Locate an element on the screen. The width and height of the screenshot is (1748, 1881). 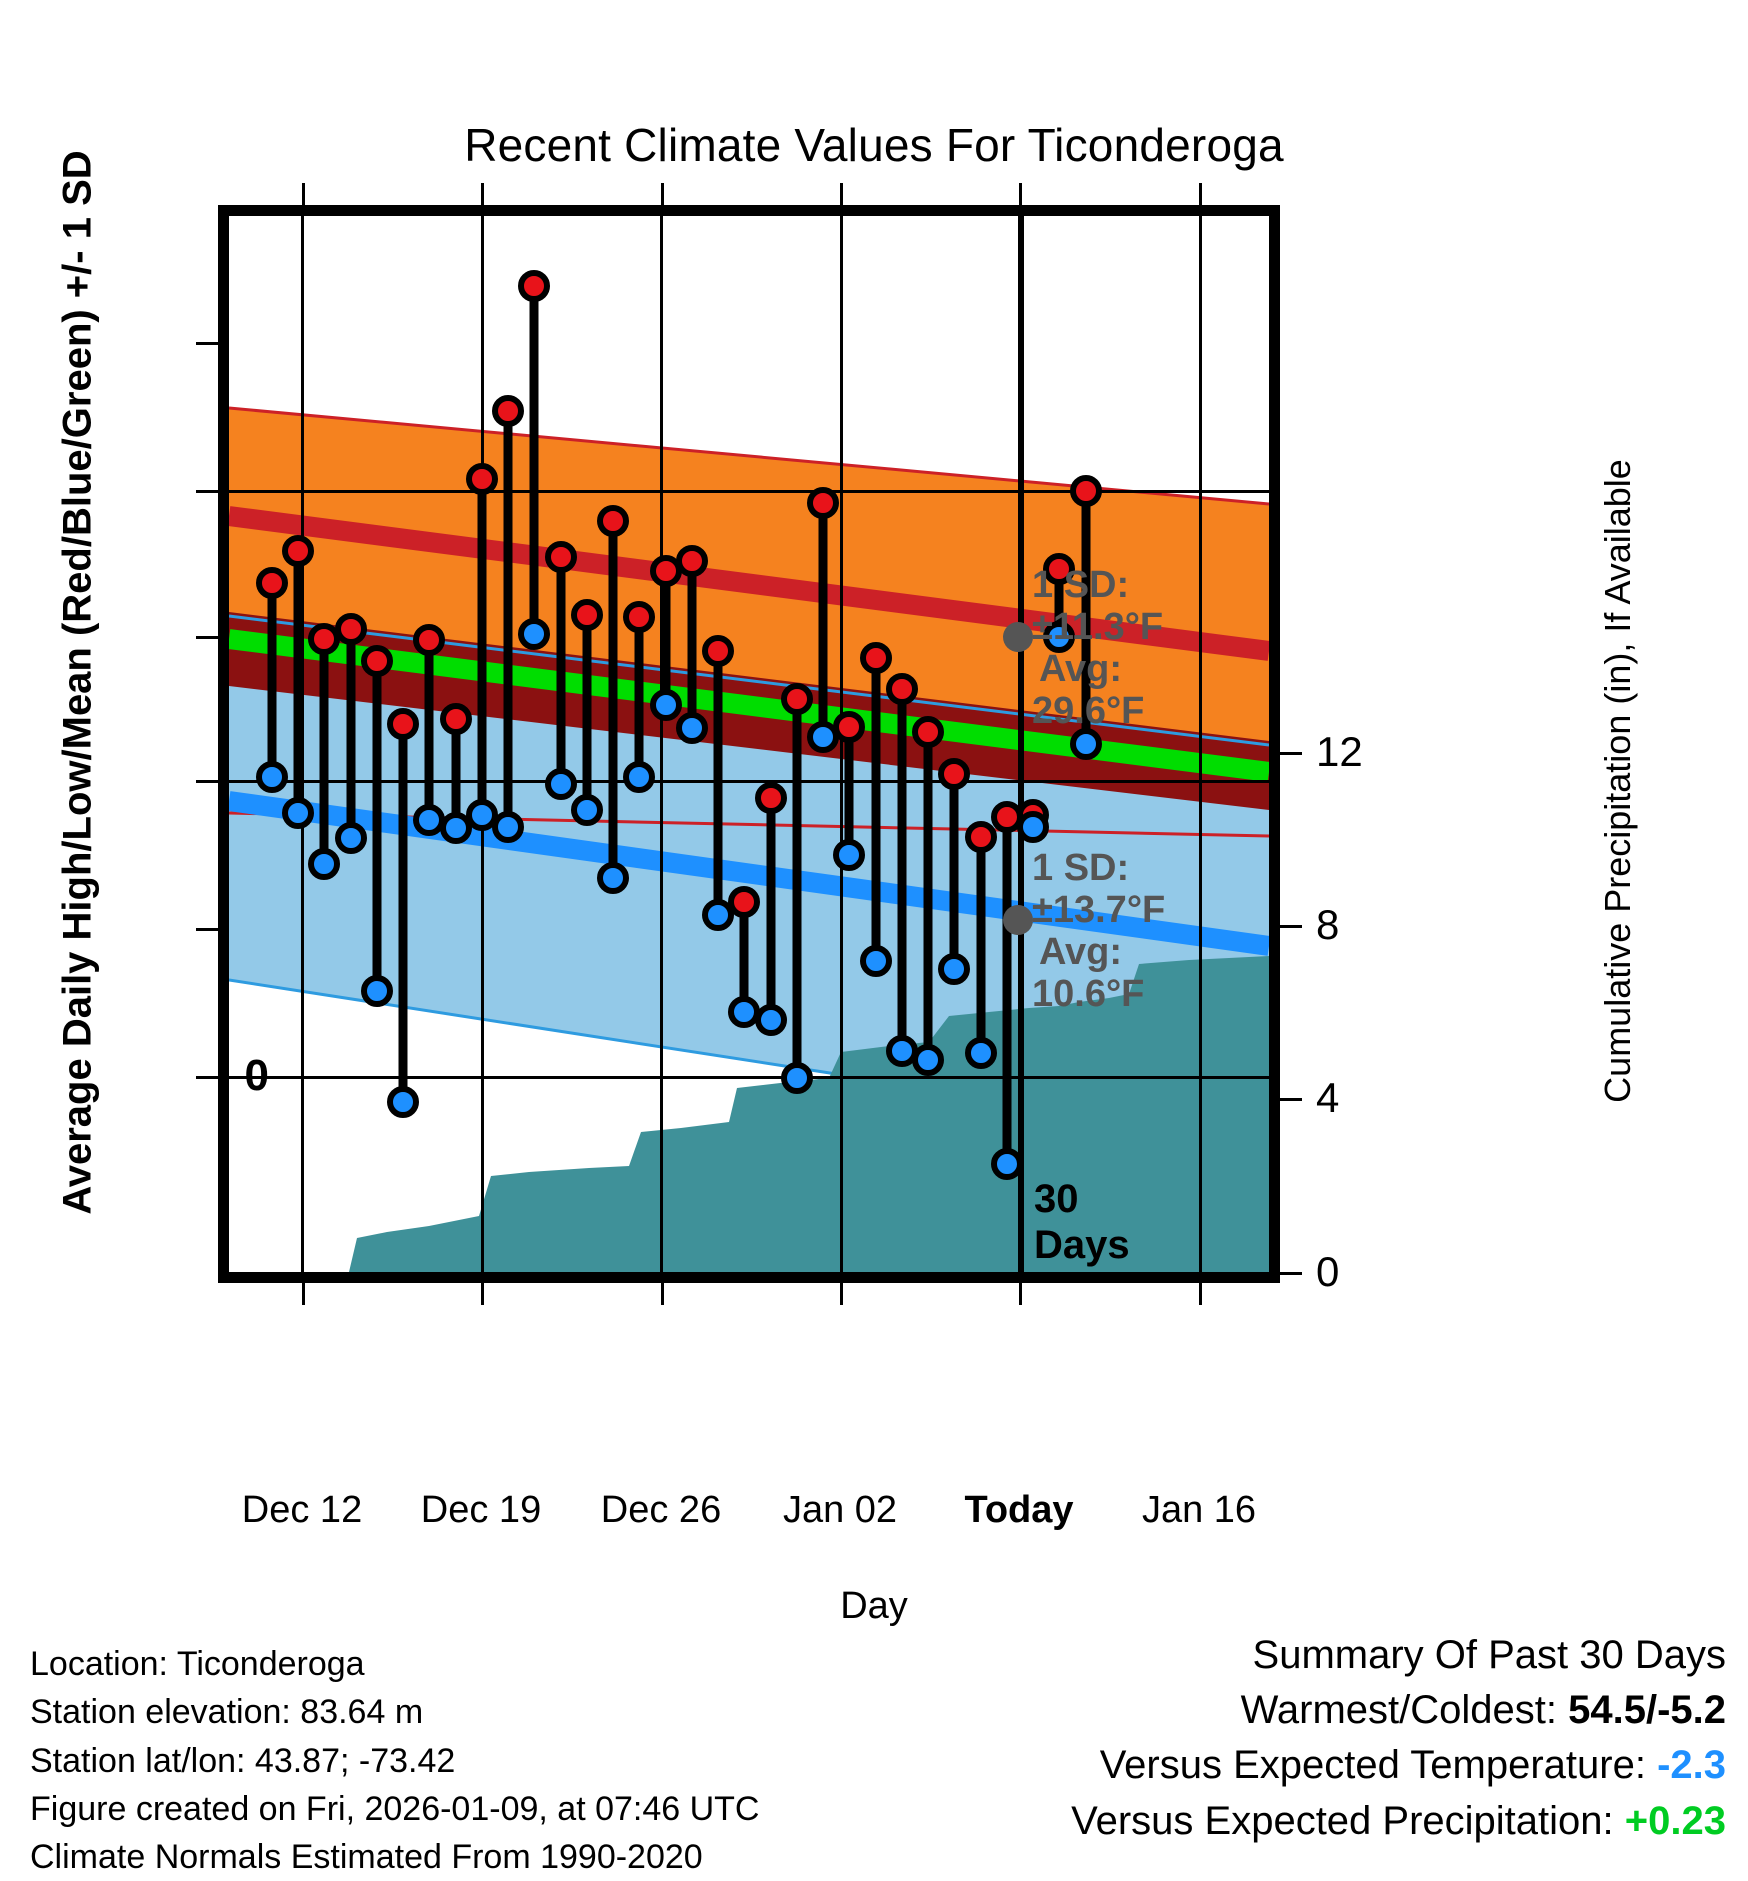
y2-tick-12: 12 is located at coordinates (1339, 751).